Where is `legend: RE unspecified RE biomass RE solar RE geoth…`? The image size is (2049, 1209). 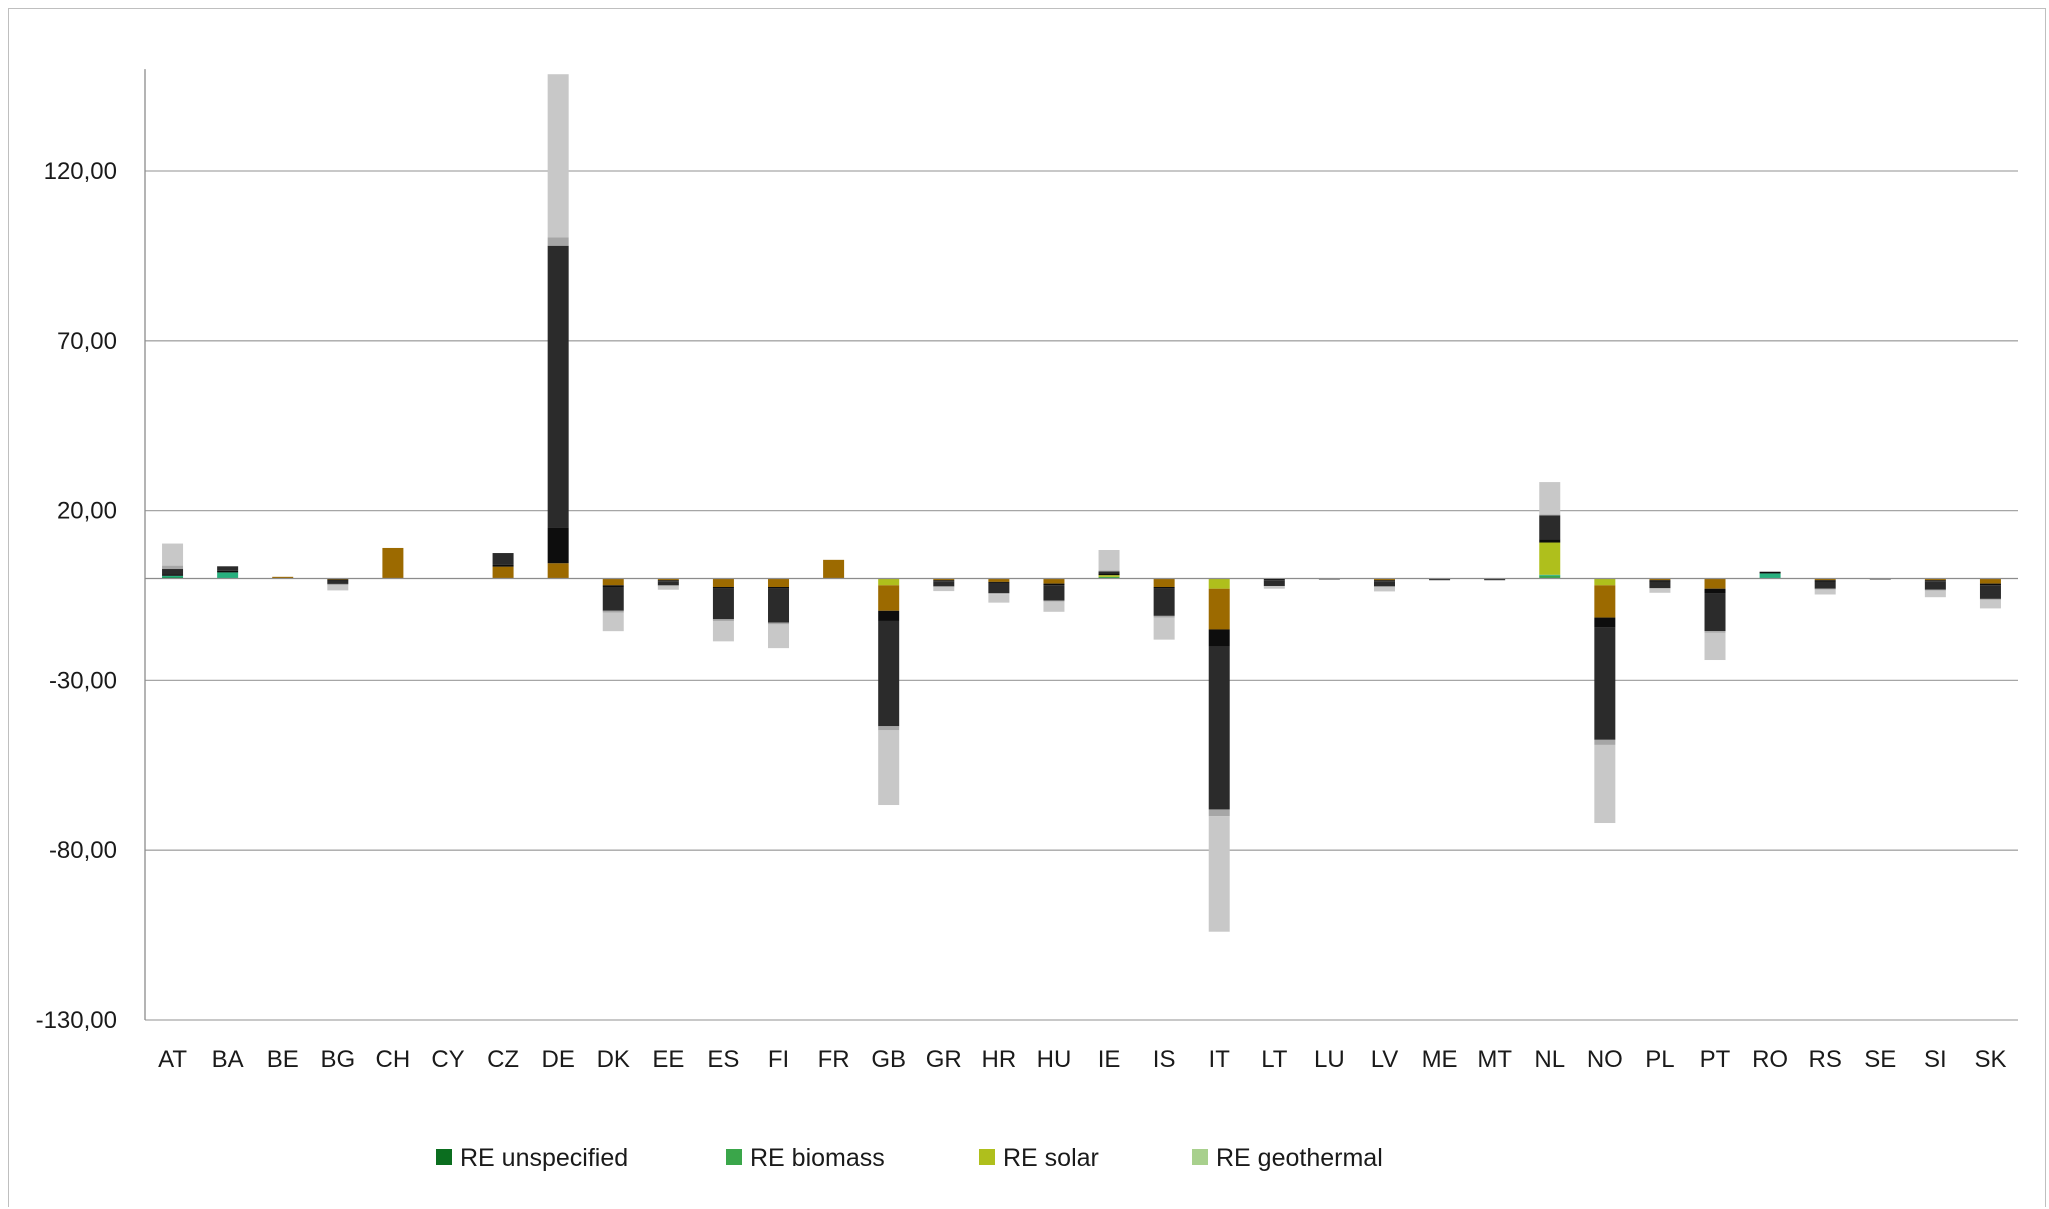
legend: RE unspecified RE biomass RE solar RE geoth… is located at coordinates (909, 1158).